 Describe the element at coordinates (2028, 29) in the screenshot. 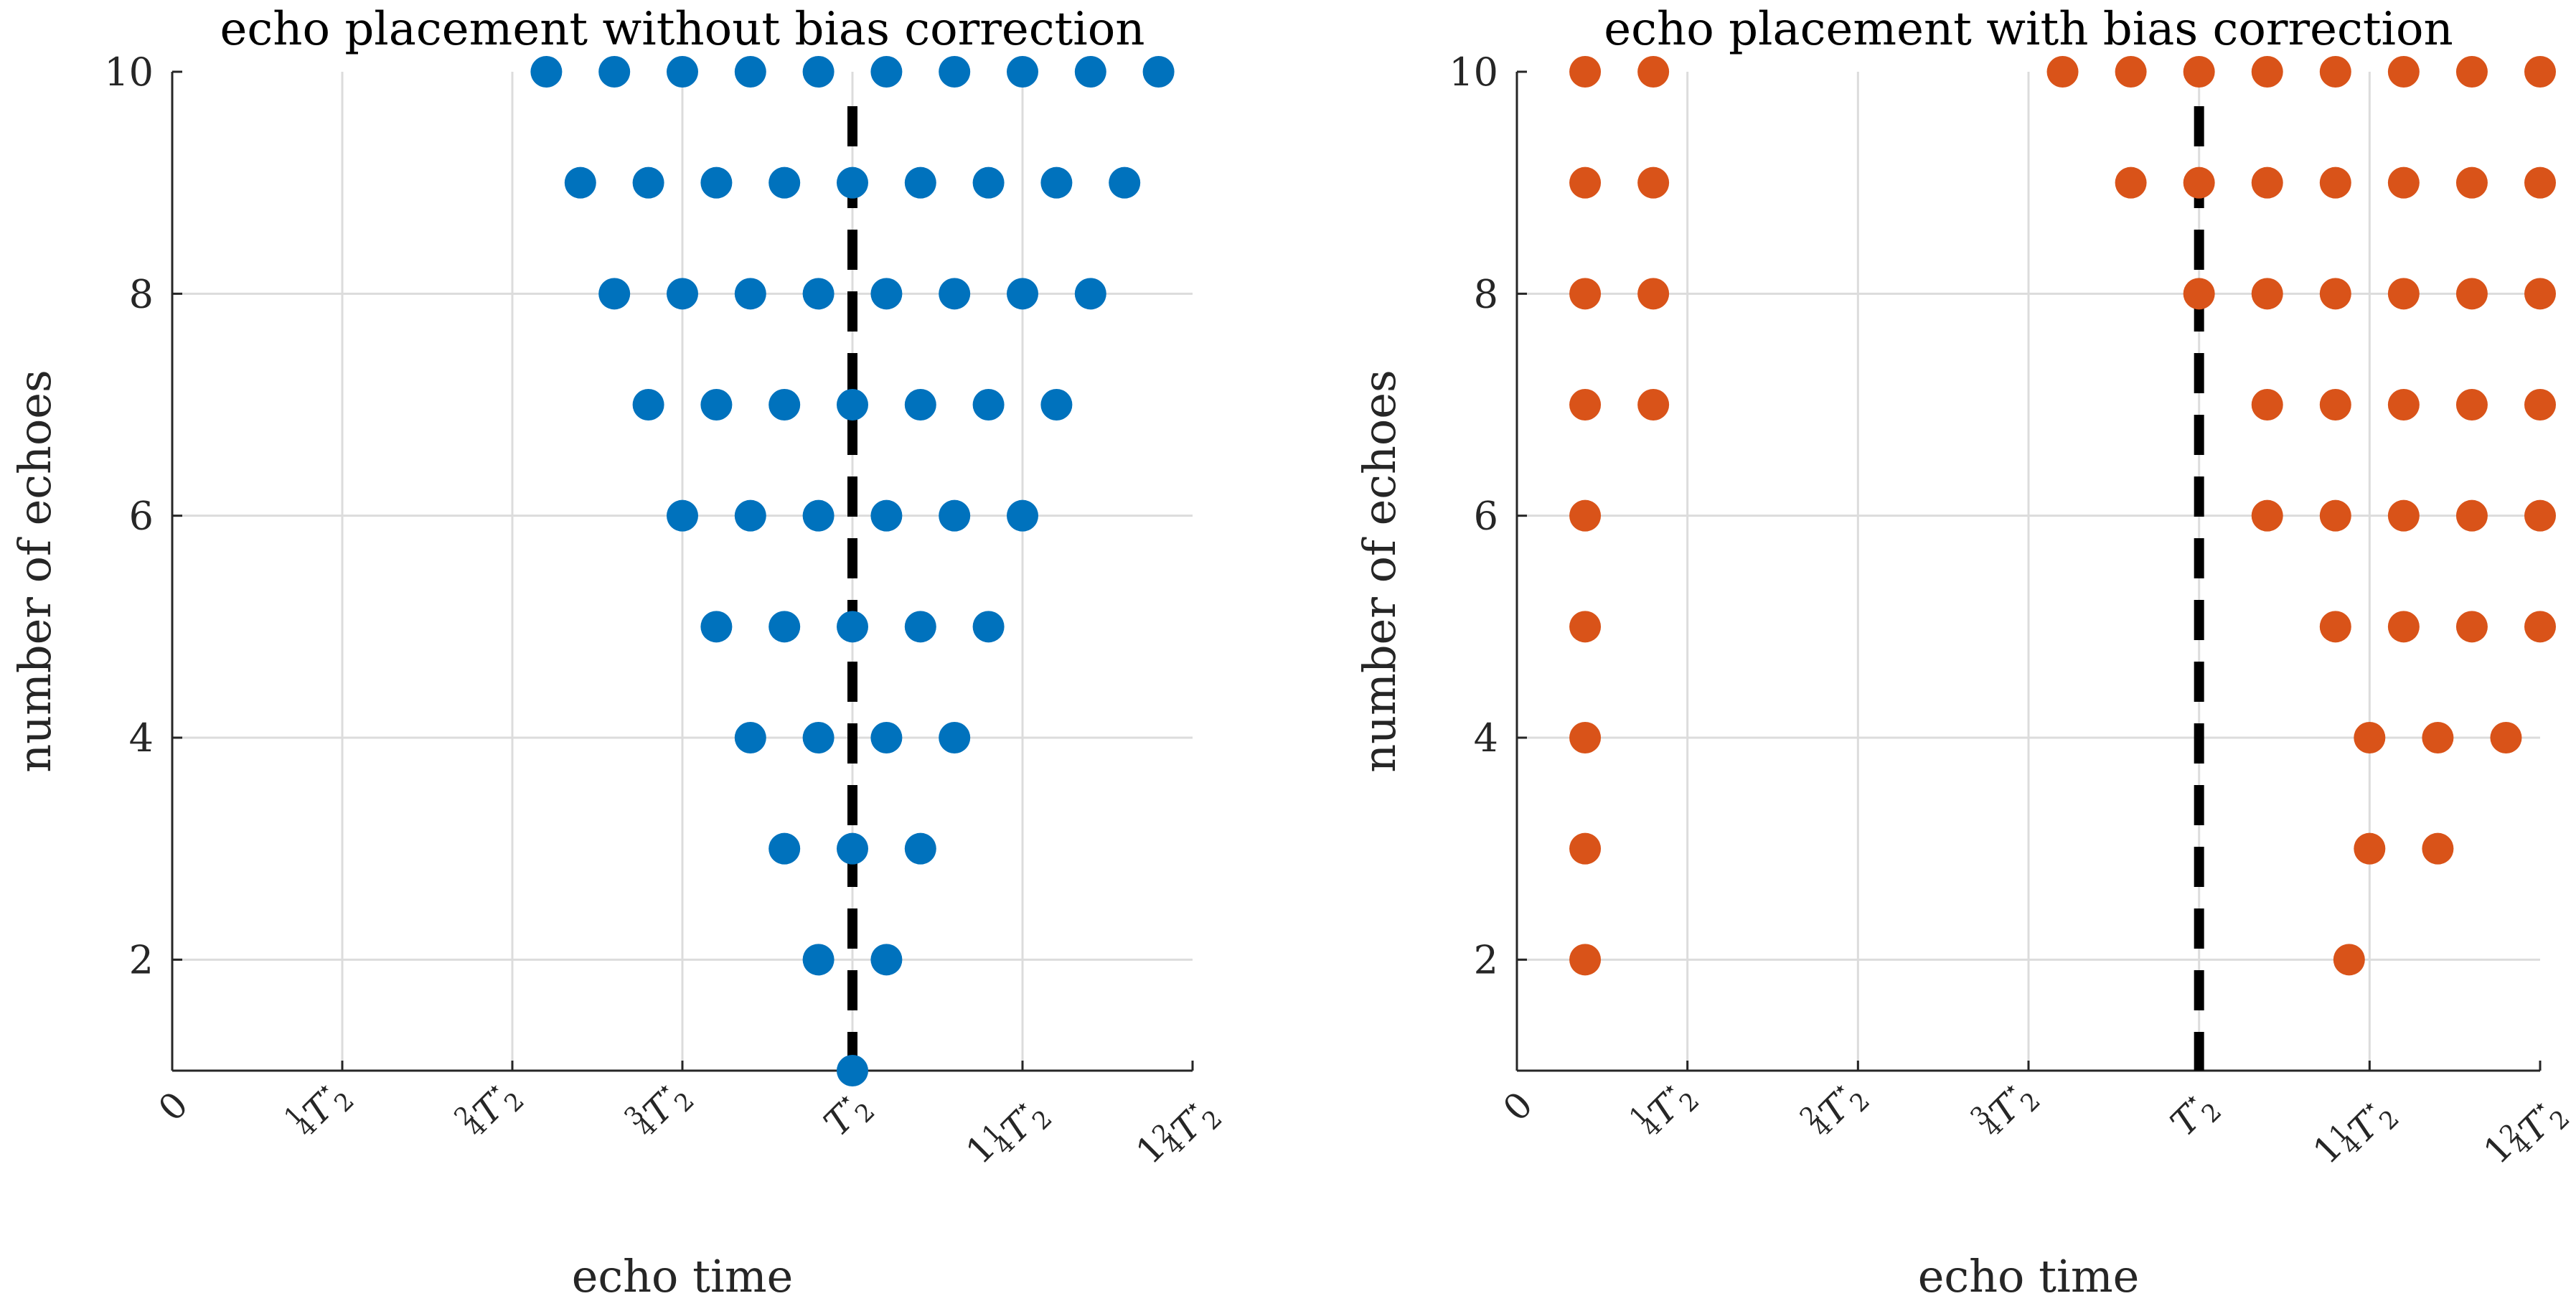

I see `chart-title: echo placement with bias correction` at that location.